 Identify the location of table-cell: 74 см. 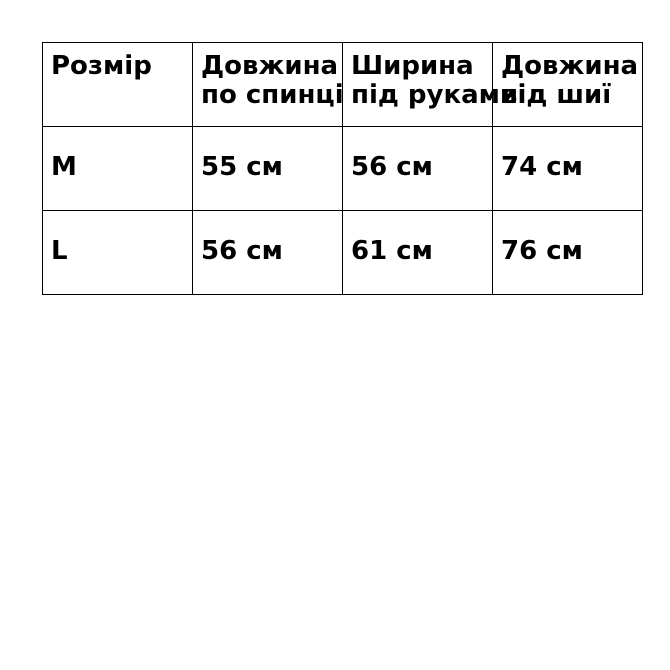
(567, 168).